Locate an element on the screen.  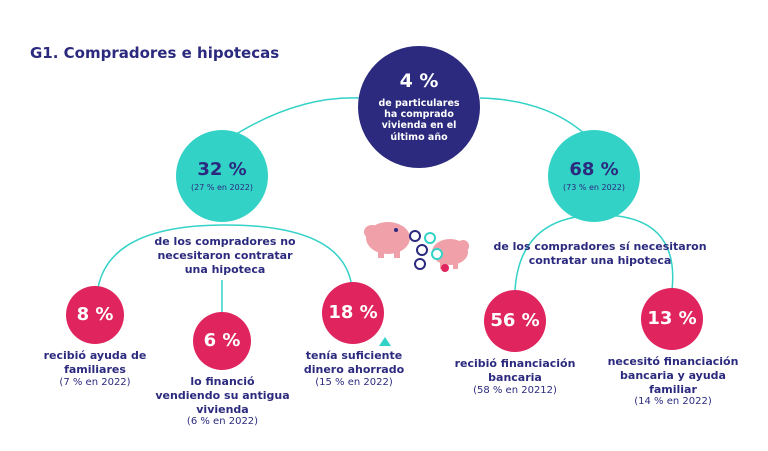
center-text-line: ha comprado is located at coordinates (419, 115).